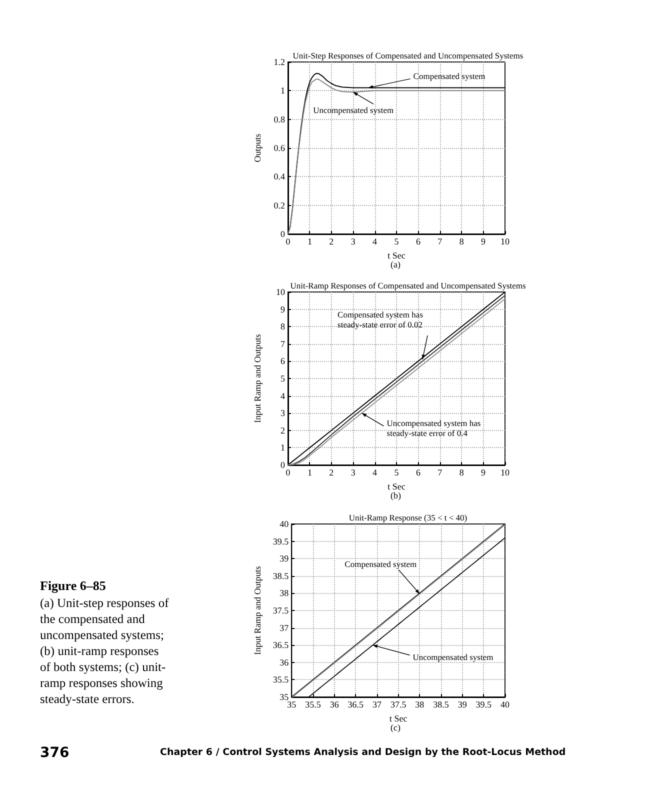 Image resolution: width=653 pixels, height=800 pixels. Describe the element at coordinates (377, 705) in the screenshot. I see `x-tick-label: 37` at that location.